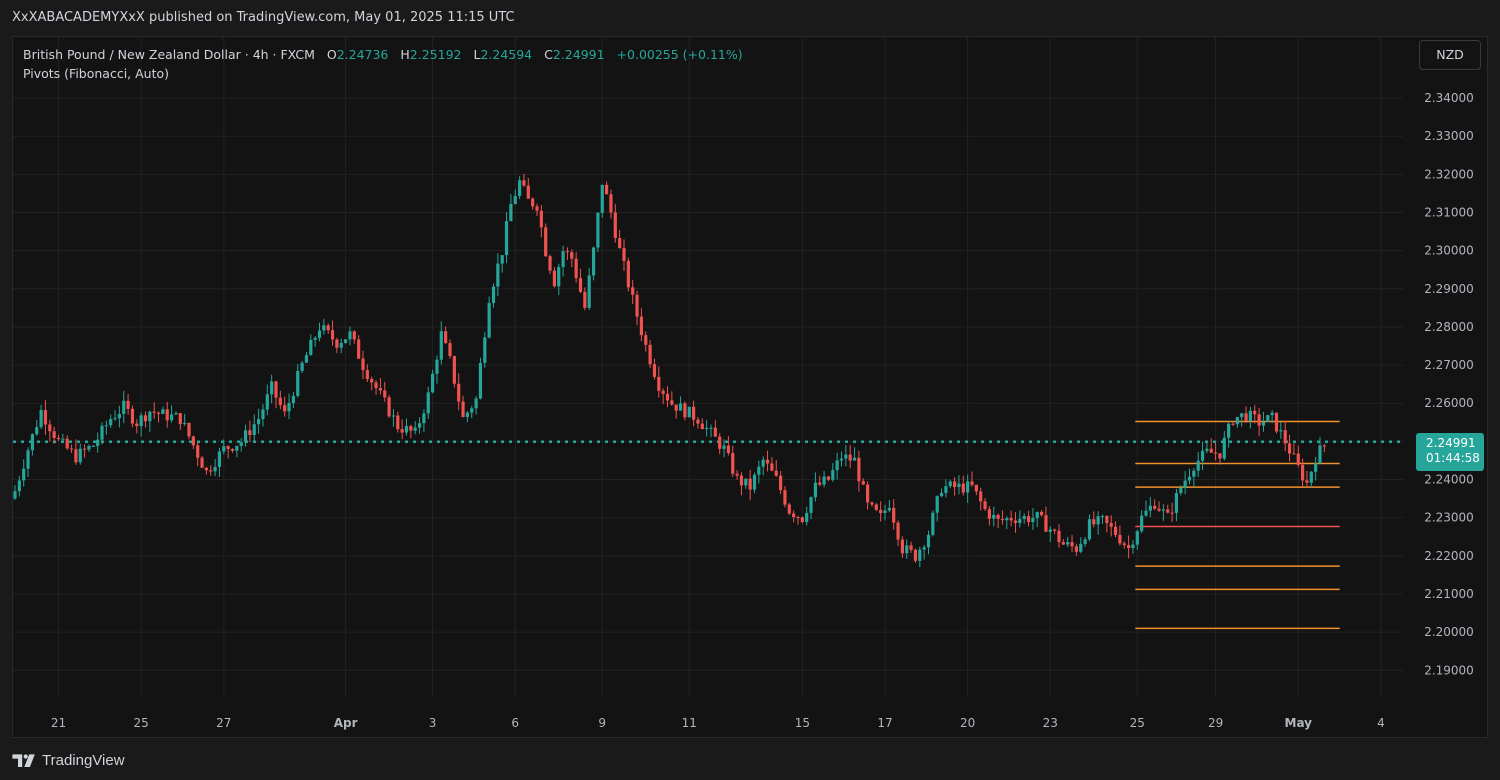 The width and height of the screenshot is (1500, 780). What do you see at coordinates (1453, 458) in the screenshot?
I see `bar-countdown-label: 01:44:58` at bounding box center [1453, 458].